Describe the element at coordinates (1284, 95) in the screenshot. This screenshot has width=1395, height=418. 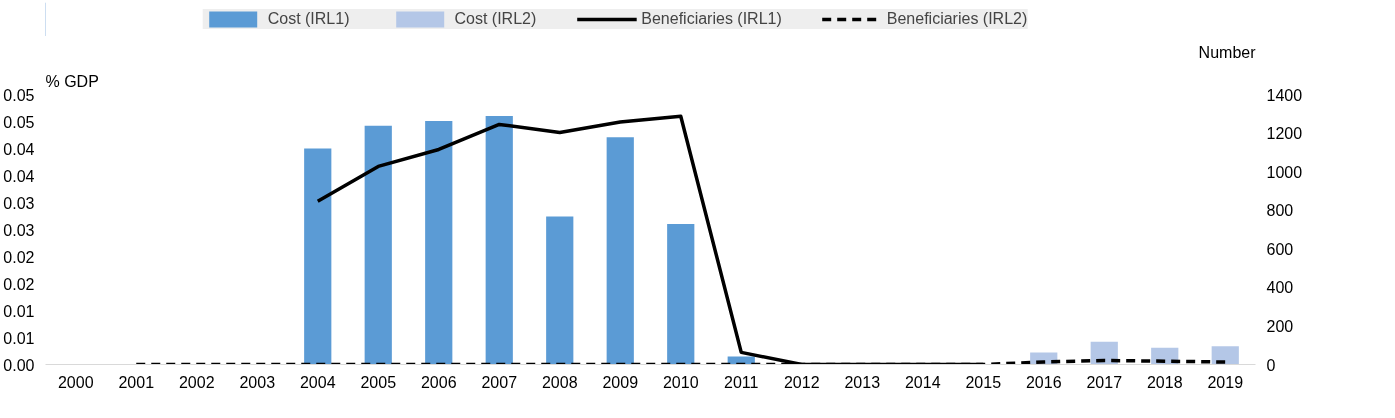
I see `y2-tick-label: 1400` at that location.